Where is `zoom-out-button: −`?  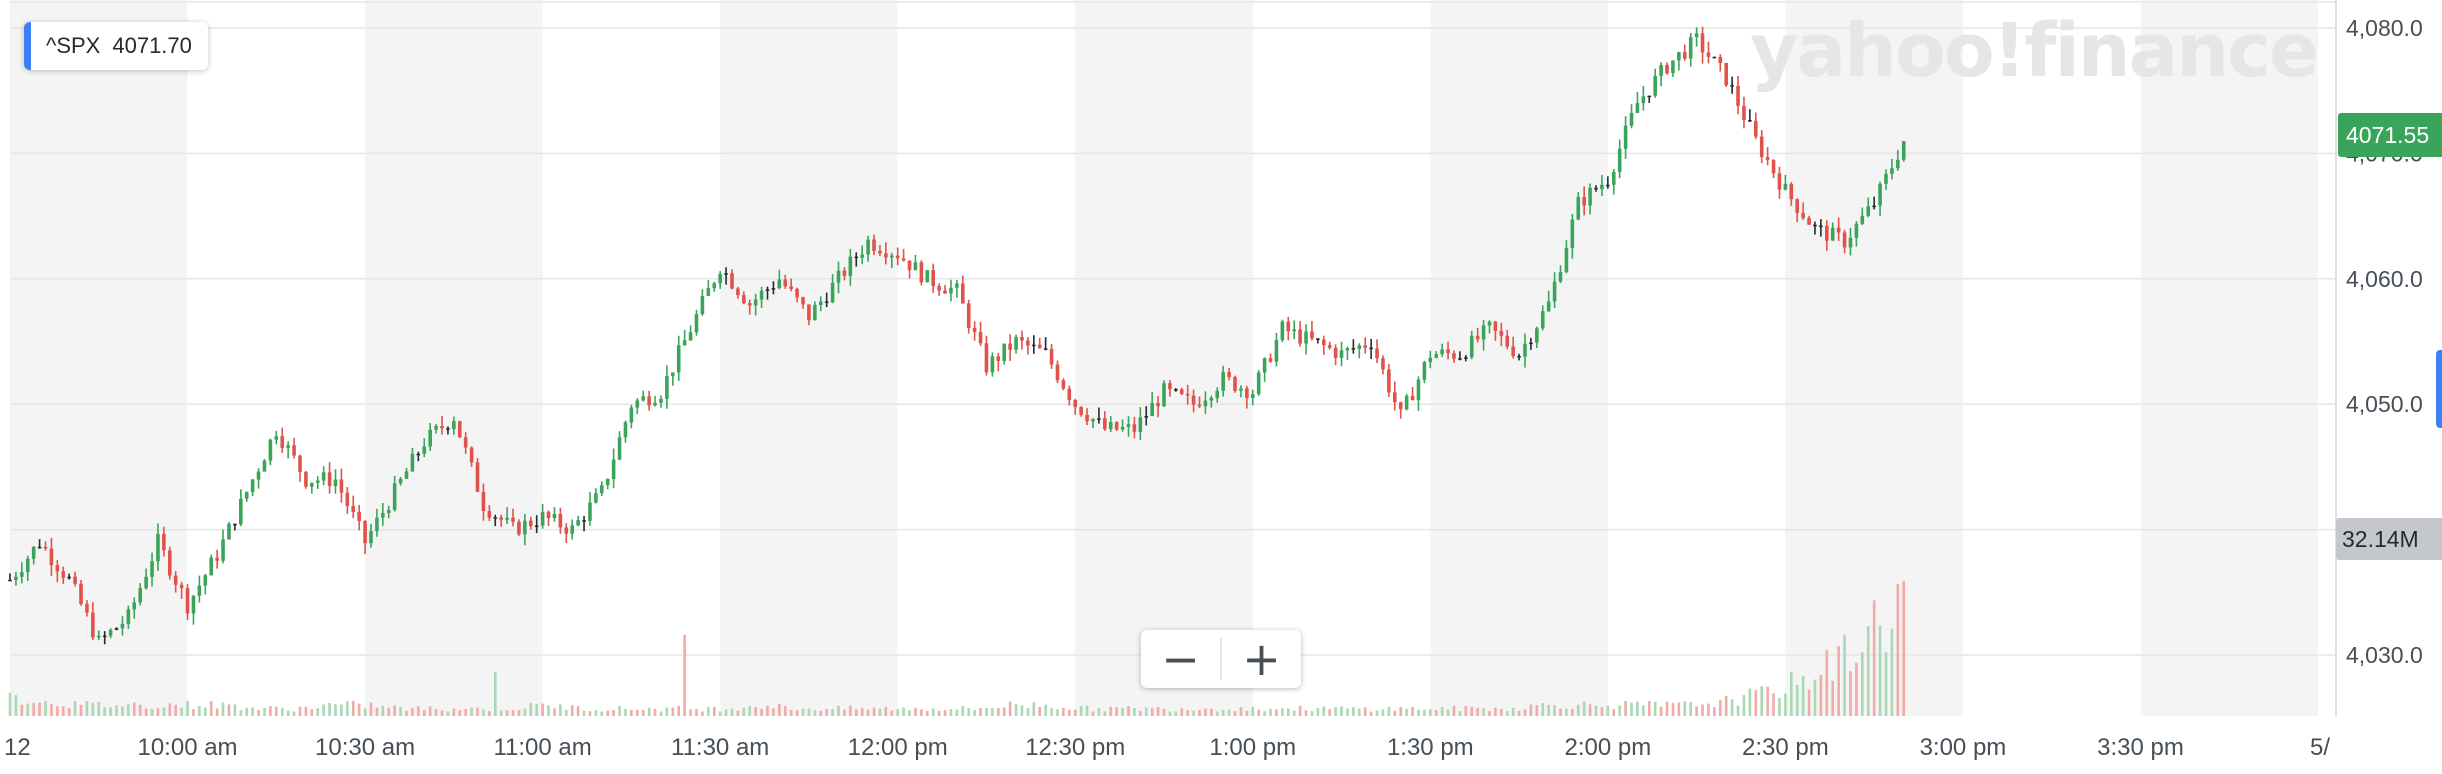 zoom-out-button: − is located at coordinates (1180, 659).